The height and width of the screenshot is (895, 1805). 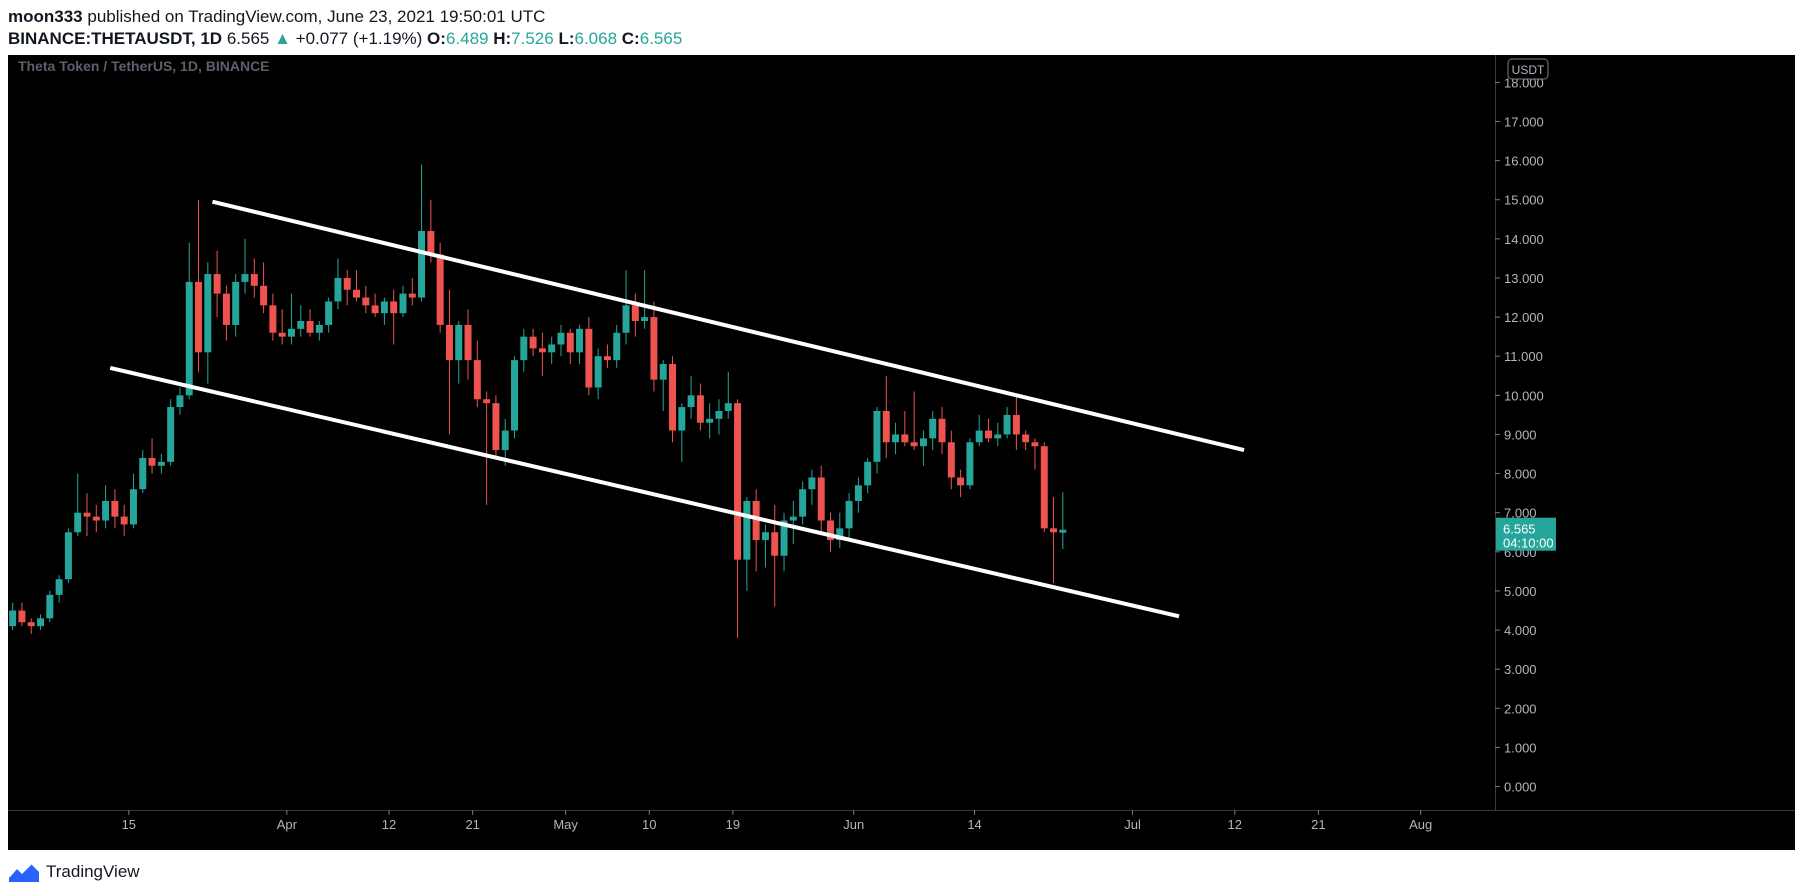 What do you see at coordinates (93, 871) in the screenshot?
I see `tradingview-brand: TradingView` at bounding box center [93, 871].